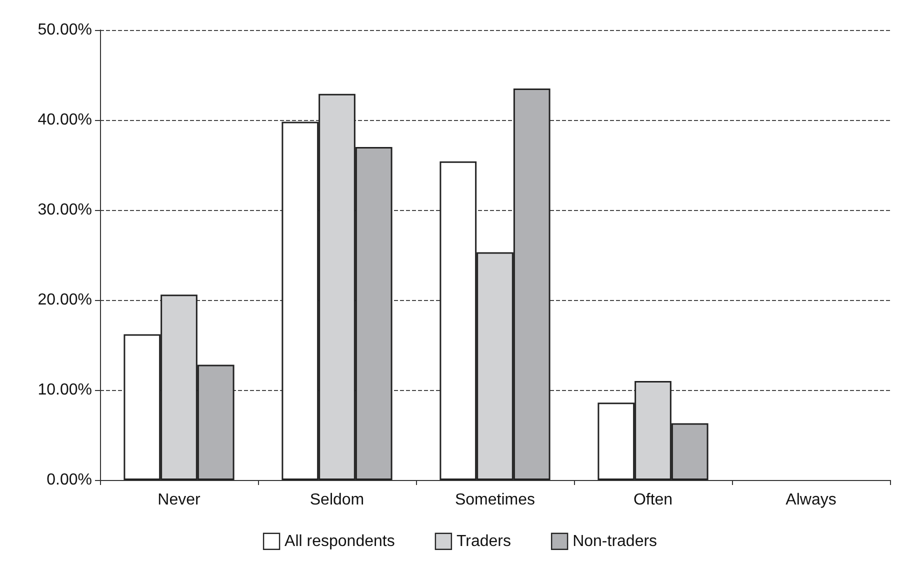 Image resolution: width=920 pixels, height=565 pixels. I want to click on legend-label: Non-traders, so click(615, 541).